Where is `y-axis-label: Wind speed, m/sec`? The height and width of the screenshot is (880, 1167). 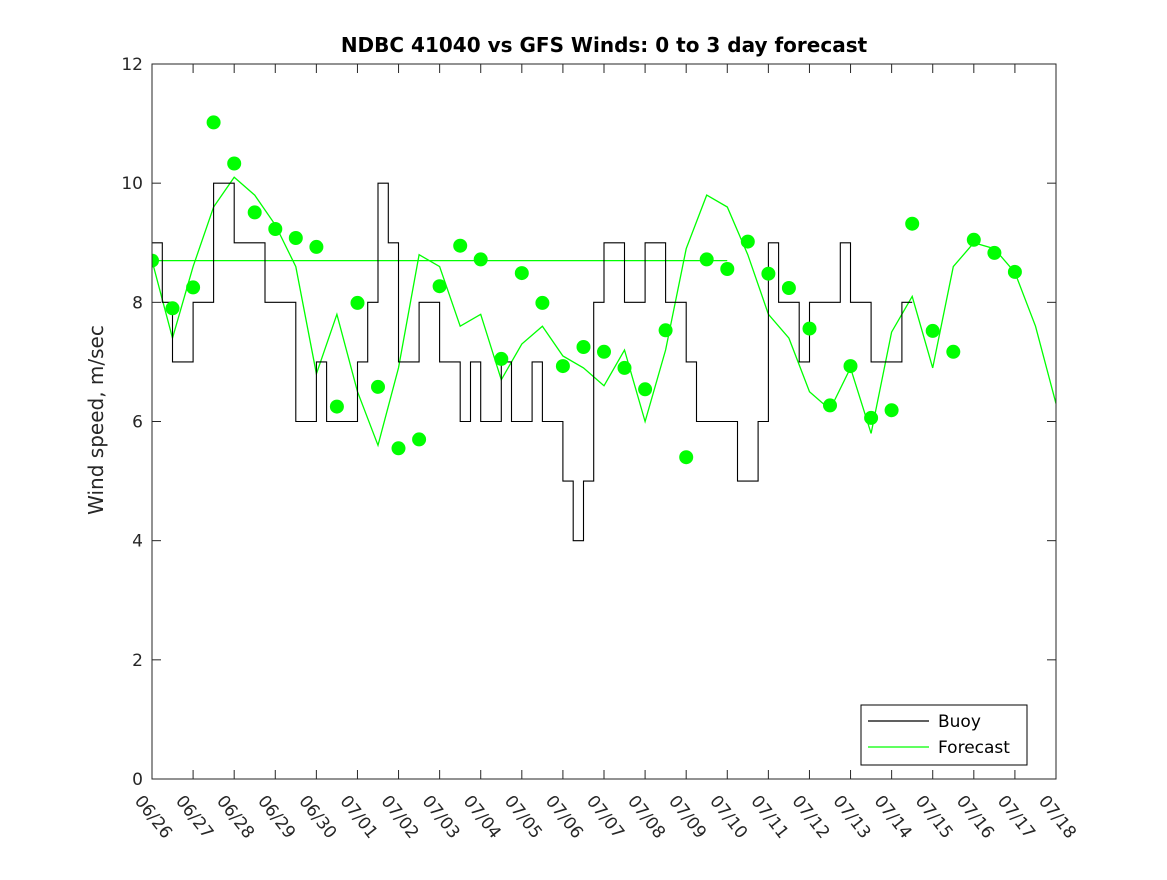 y-axis-label: Wind speed, m/sec is located at coordinates (96, 420).